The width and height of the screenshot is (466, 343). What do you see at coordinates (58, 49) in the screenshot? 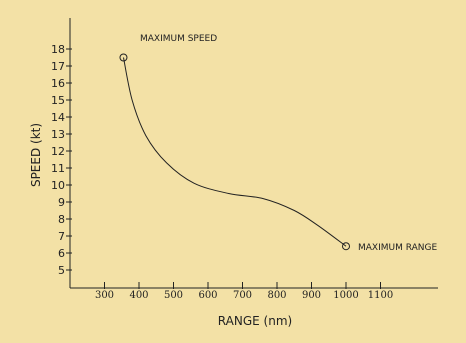
I see `y-tick-label: 18` at bounding box center [58, 49].